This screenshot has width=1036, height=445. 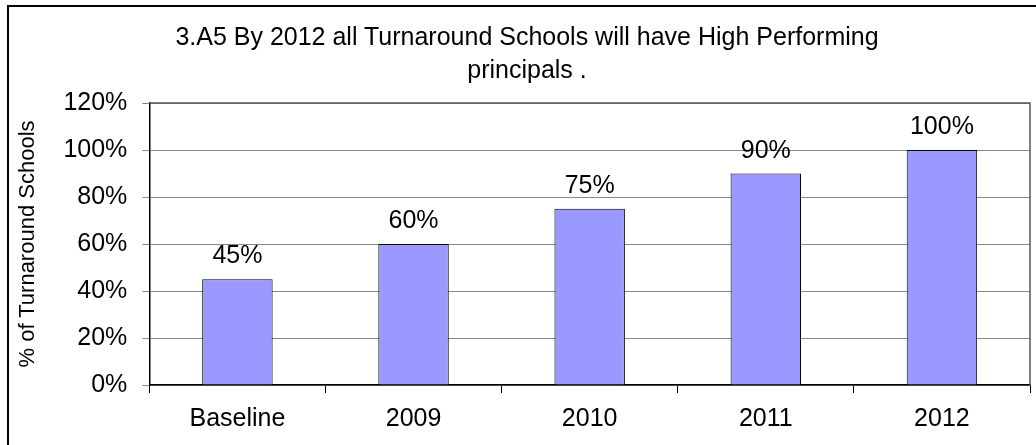 I want to click on x-tick-label: 2009, so click(x=413, y=416).